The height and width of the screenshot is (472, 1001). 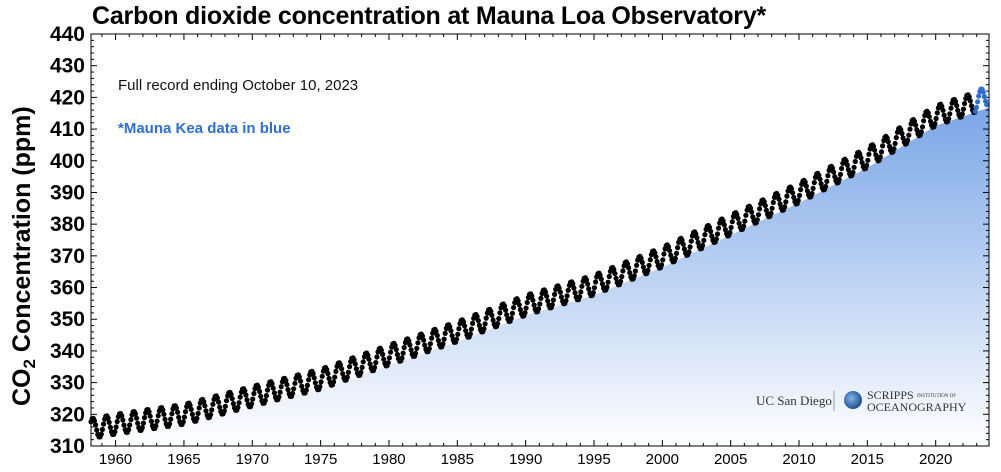 I want to click on annotation-mauna-kea: *Mauna Kea data in blue, so click(x=204, y=128).